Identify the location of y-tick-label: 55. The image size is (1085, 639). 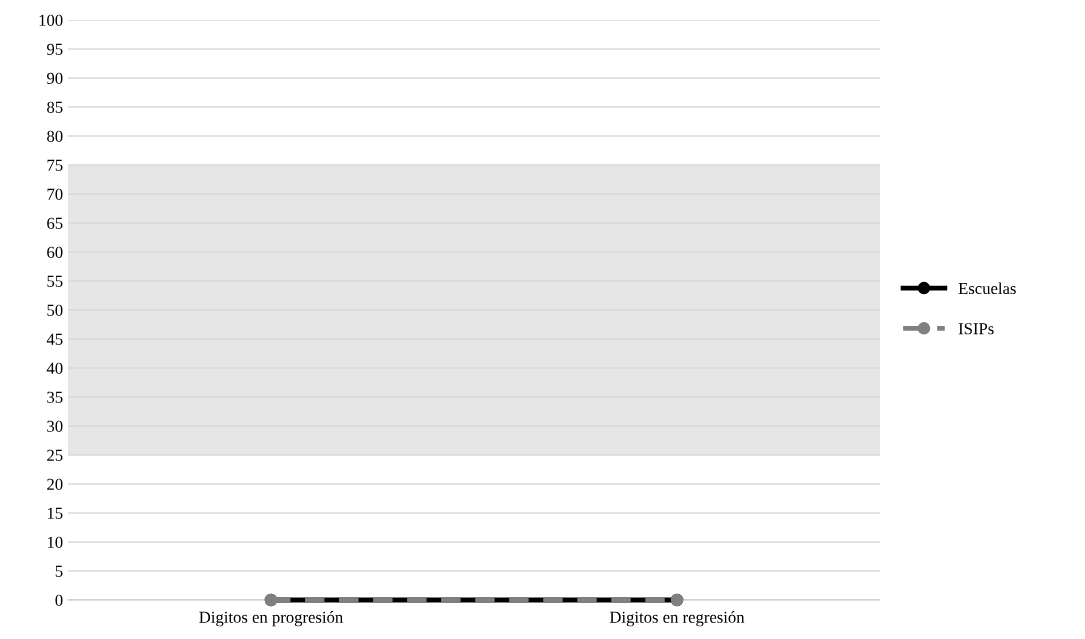
(55, 281).